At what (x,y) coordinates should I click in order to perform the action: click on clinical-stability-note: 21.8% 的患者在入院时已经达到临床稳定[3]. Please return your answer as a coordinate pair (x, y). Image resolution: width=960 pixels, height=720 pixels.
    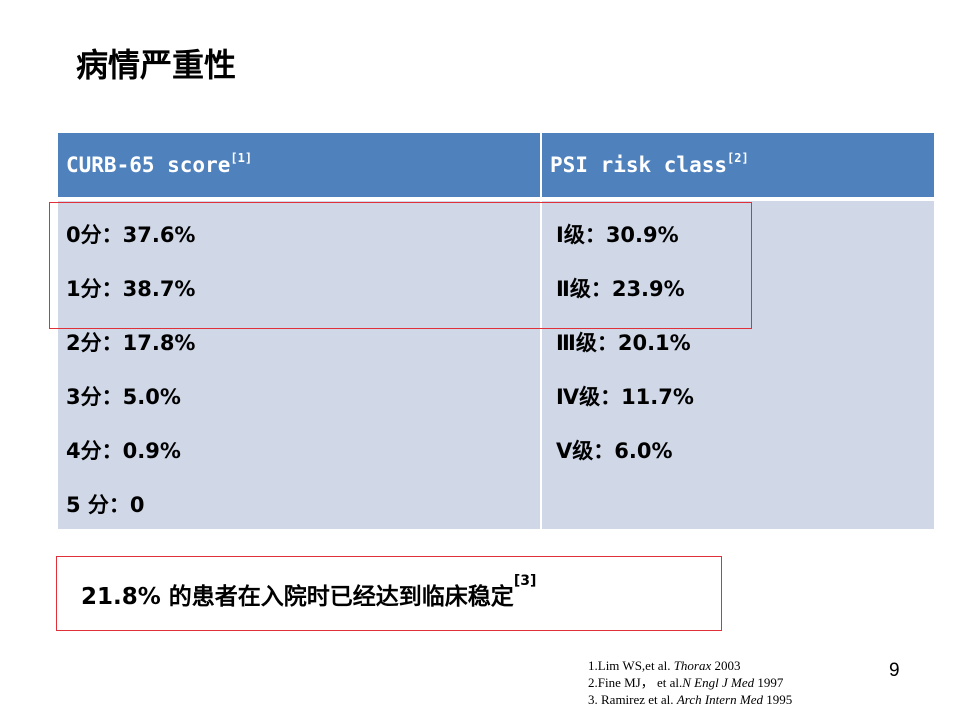
    Looking at the image, I should click on (389, 593).